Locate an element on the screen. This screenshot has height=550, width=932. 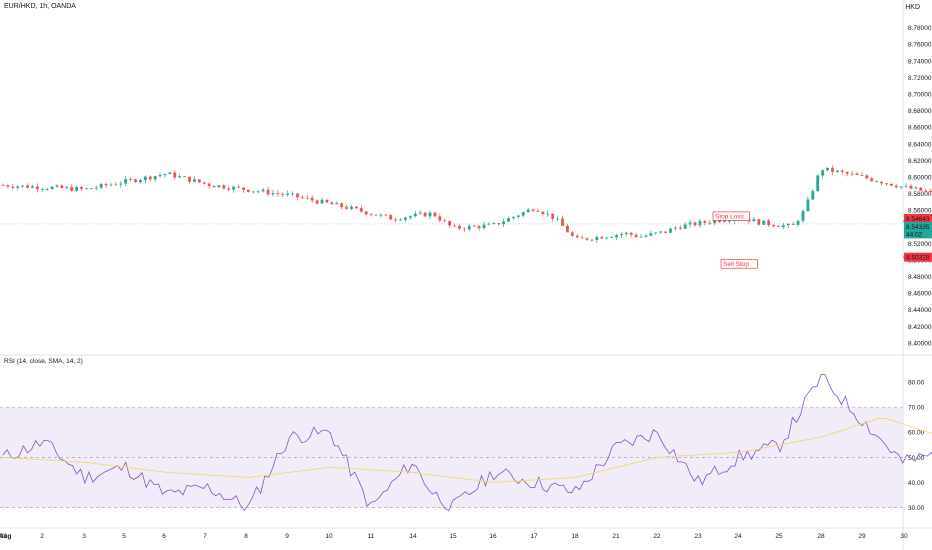
price-tick-label: 8.64000 is located at coordinates (920, 144).